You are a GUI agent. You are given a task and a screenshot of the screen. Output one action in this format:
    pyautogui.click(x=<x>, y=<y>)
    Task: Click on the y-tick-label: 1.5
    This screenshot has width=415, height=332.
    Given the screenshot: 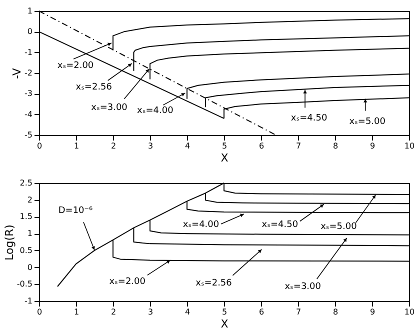 What is the action you would take?
    pyautogui.click(x=26, y=217)
    